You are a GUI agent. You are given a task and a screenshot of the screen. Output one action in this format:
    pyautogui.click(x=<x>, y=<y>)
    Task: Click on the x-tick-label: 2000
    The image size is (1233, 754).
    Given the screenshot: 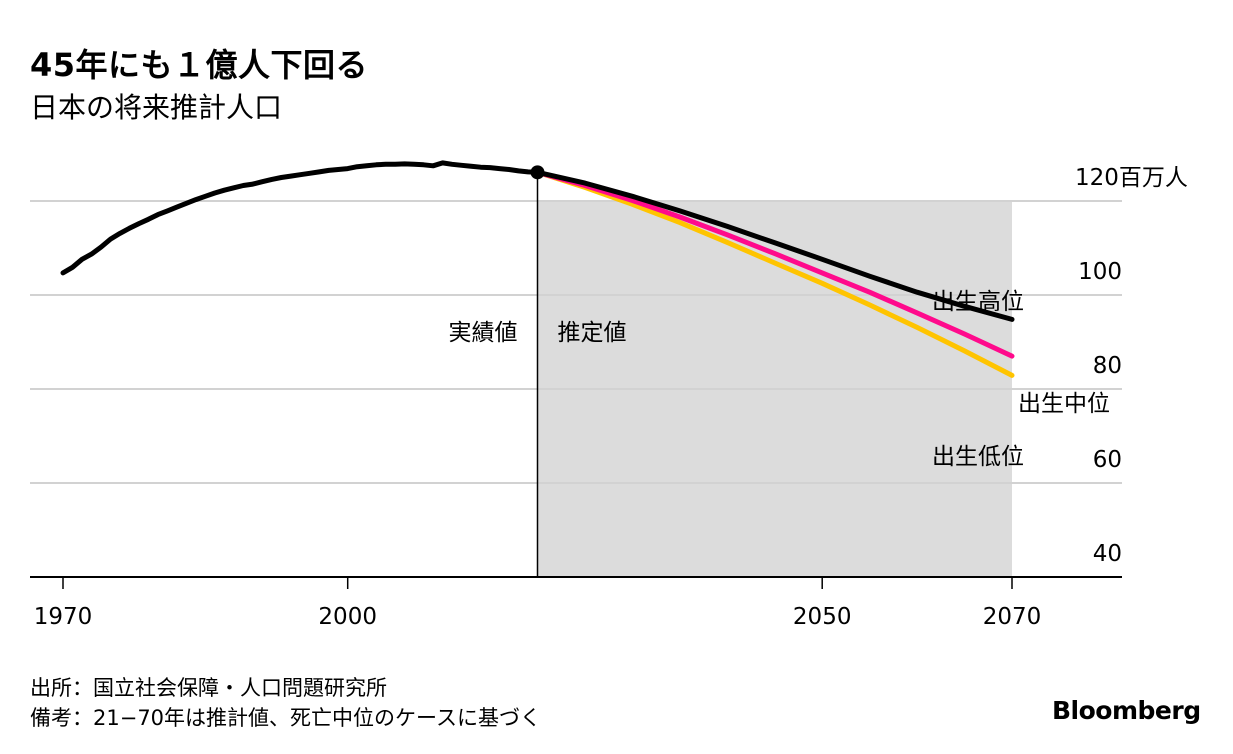 What is the action you would take?
    pyautogui.click(x=347, y=617)
    